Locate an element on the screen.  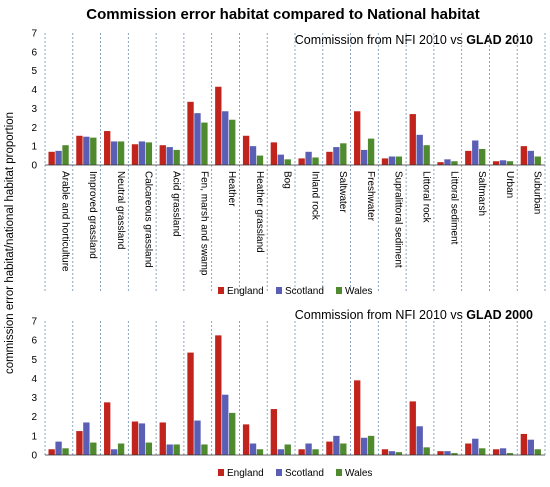
legend-entry-scotland: Scotland is located at coordinates (304, 291).